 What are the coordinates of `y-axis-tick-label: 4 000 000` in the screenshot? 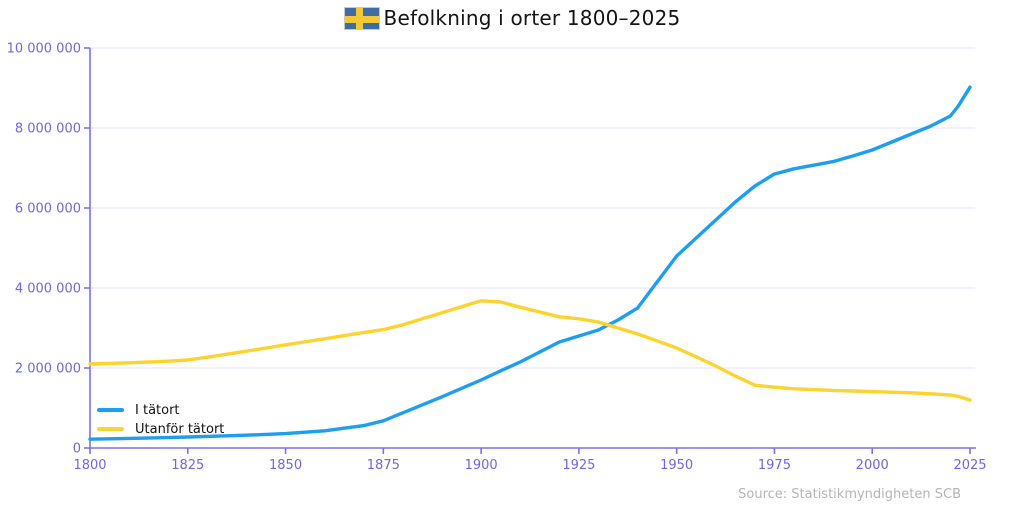 It's located at (48, 289).